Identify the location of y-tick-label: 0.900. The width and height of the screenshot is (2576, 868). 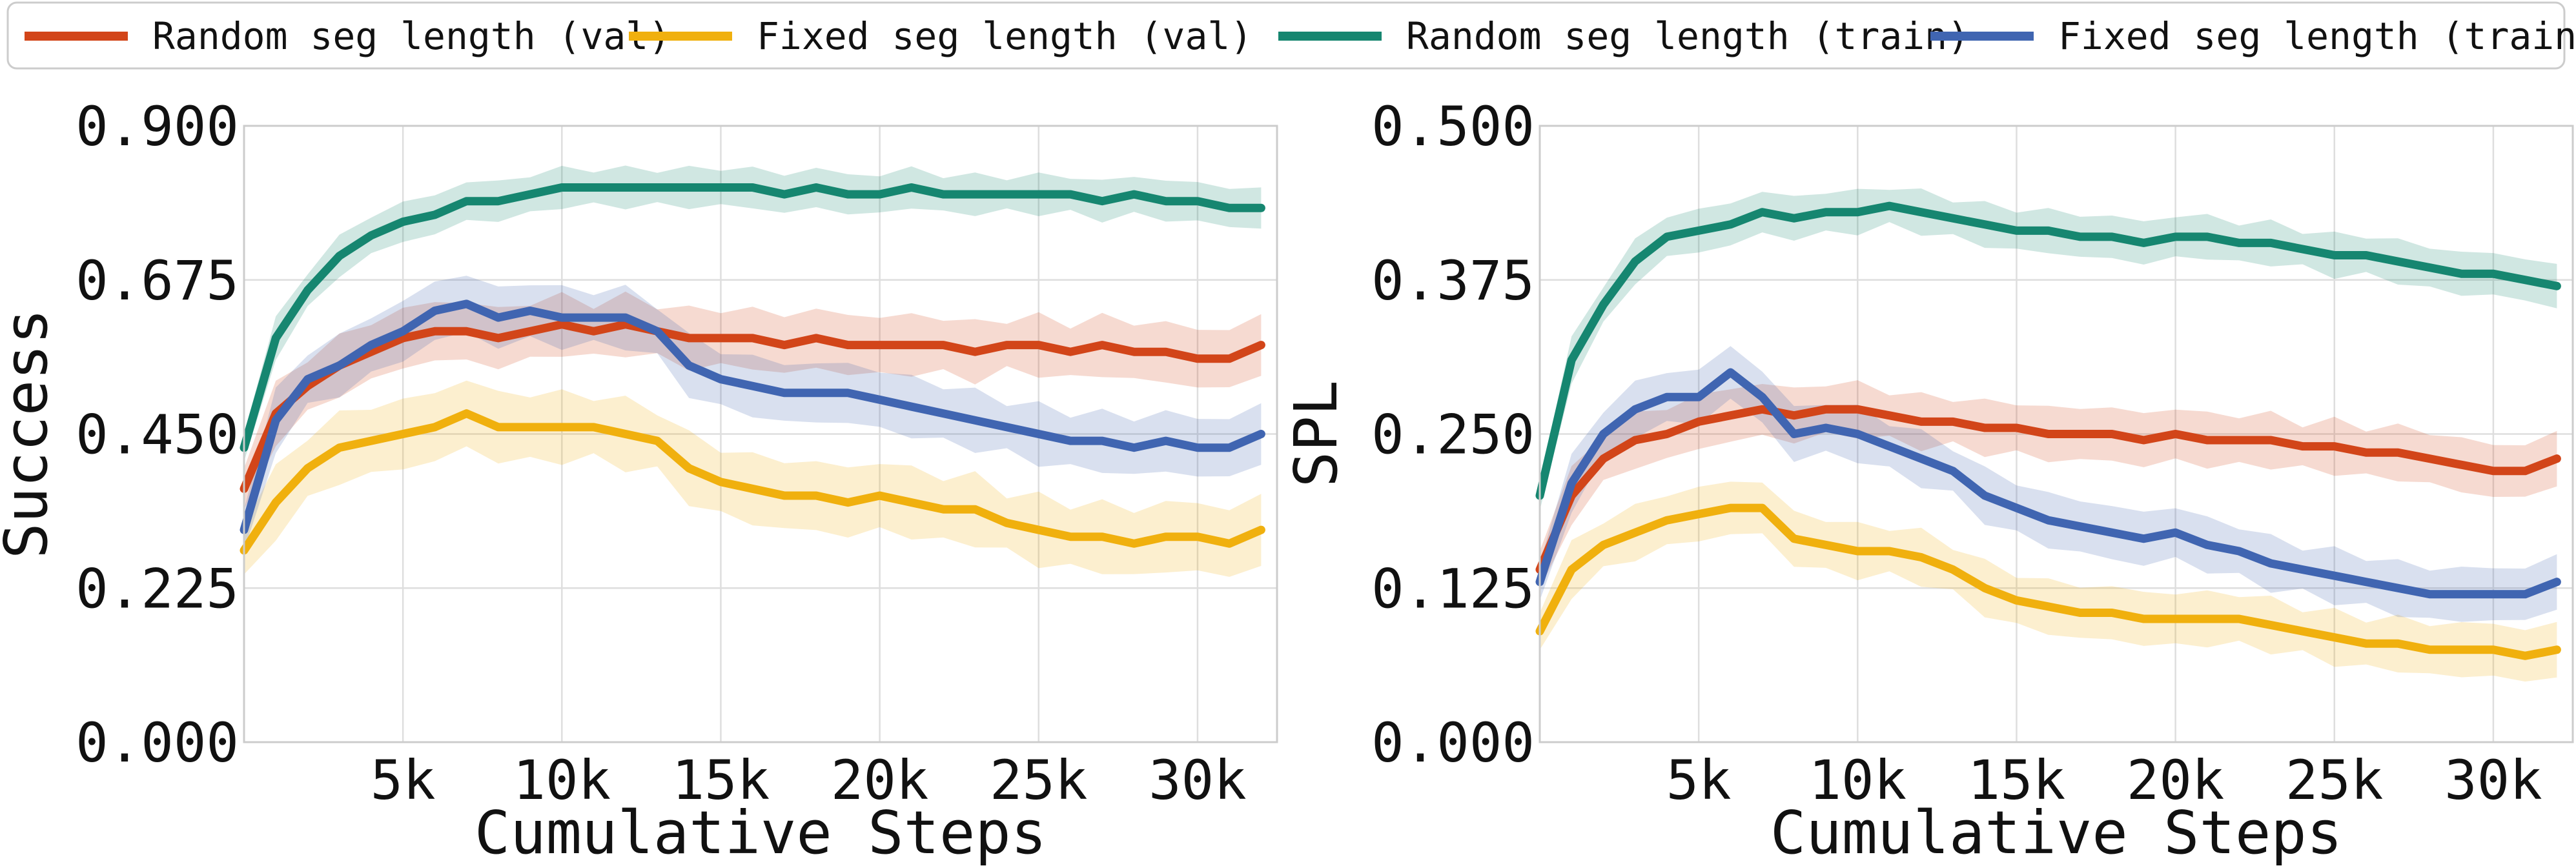
(157, 126).